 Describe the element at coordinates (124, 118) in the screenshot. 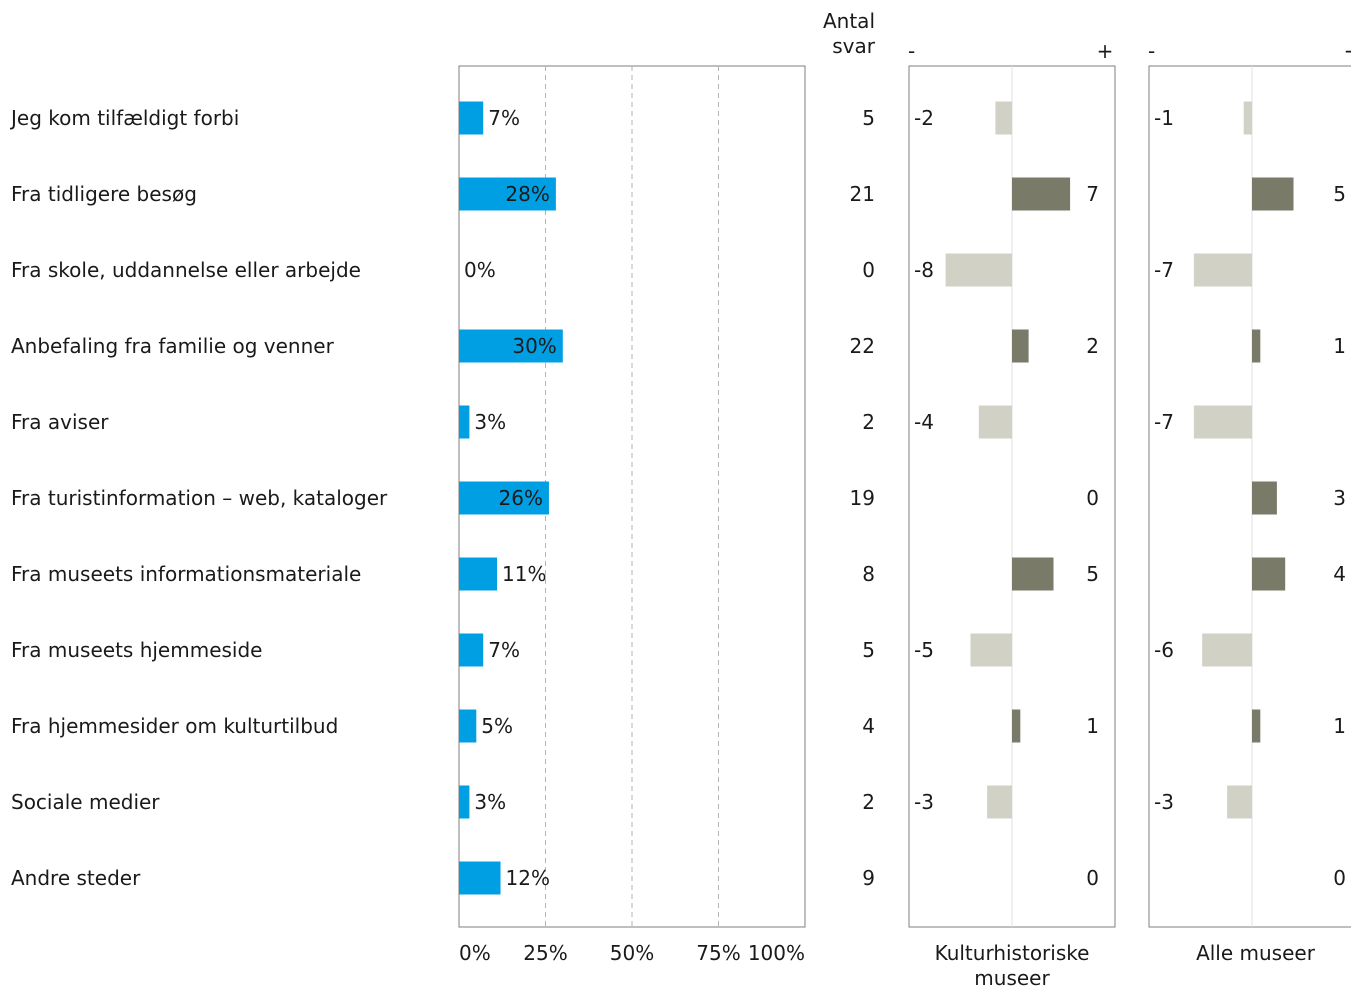

I see `category-label: Jeg kom tilfældigt forbi` at that location.